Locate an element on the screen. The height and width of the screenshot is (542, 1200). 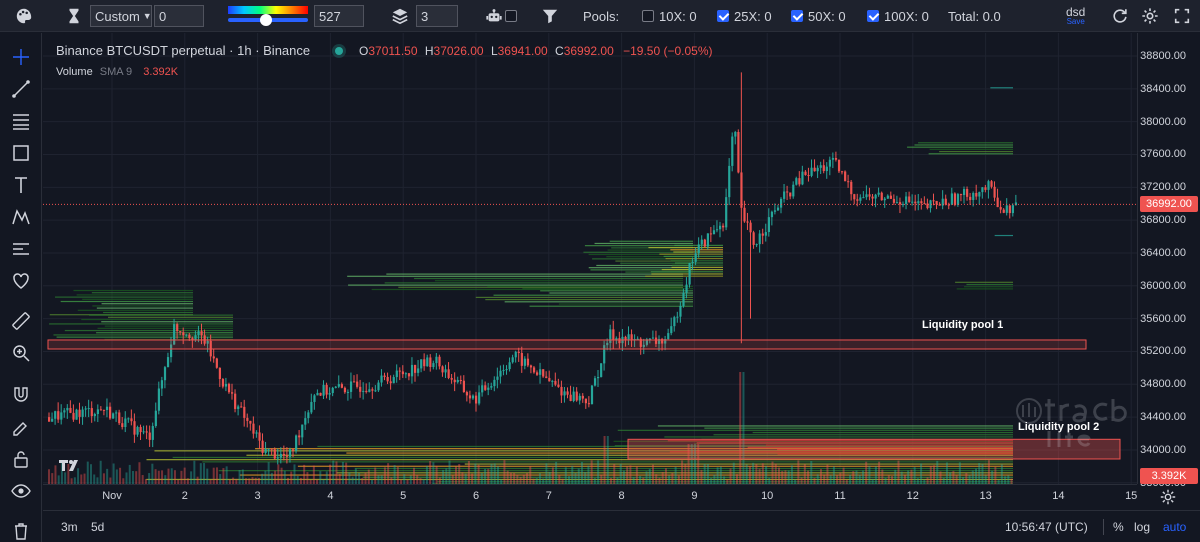
slider-handle is located at coordinates (266, 20).